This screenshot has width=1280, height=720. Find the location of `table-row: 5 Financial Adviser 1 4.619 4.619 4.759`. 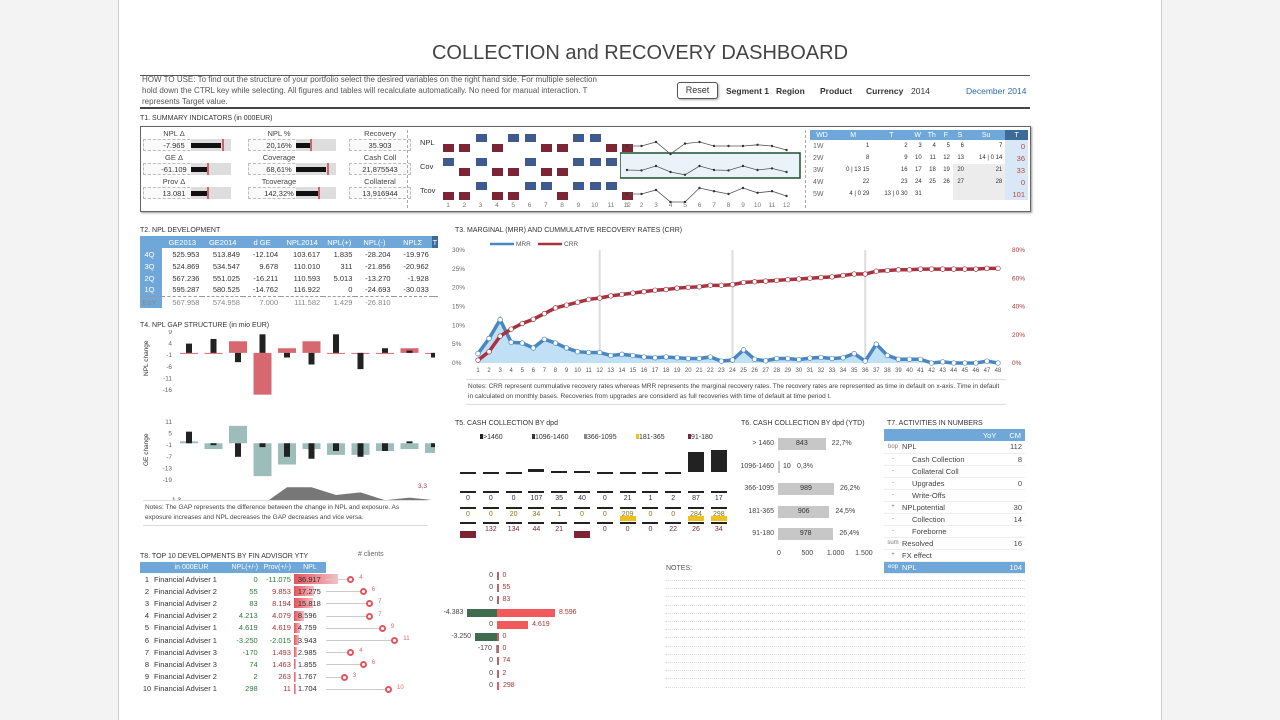

table-row: 5 Financial Adviser 1 4.619 4.619 4.759 is located at coordinates (233, 628).